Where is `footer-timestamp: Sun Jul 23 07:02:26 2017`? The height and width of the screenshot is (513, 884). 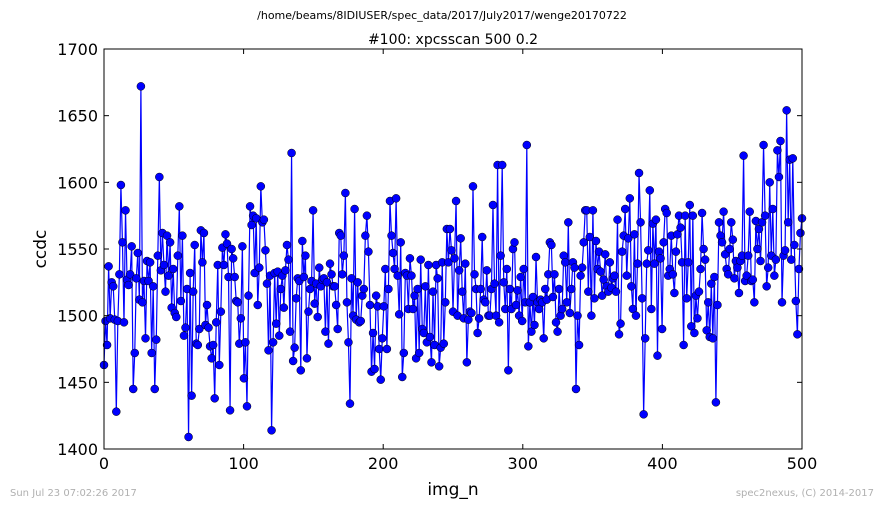 footer-timestamp: Sun Jul 23 07:02:26 2017 is located at coordinates (73, 493).